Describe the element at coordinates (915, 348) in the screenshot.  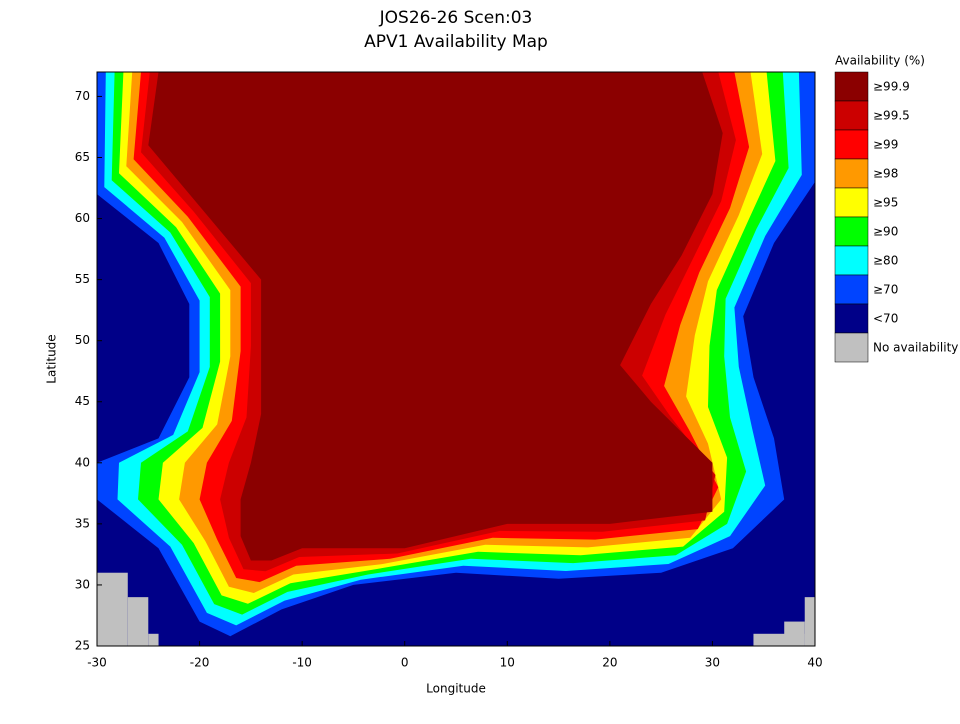
I see `legend-label: No availability` at that location.